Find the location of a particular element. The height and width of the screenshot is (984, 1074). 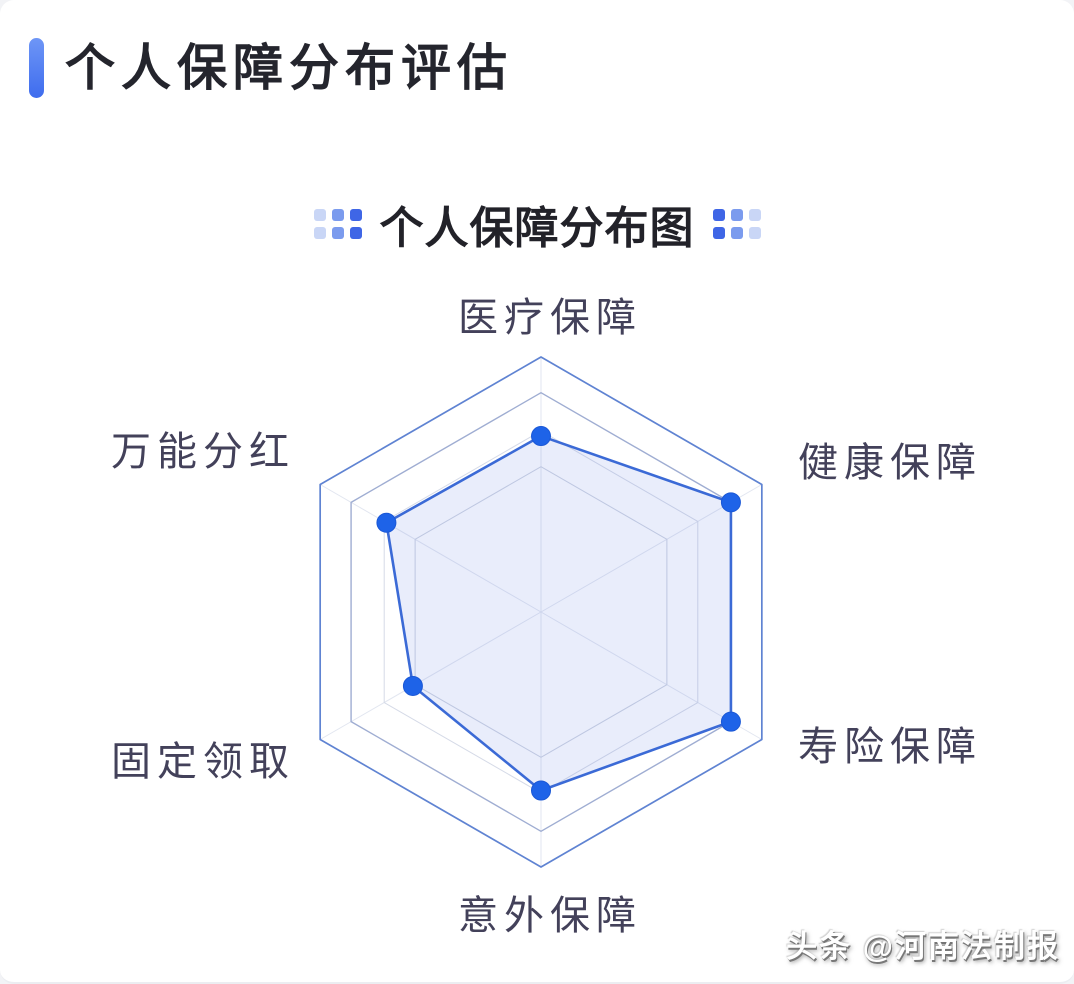

dot-grid-right-icon is located at coordinates (736, 224).